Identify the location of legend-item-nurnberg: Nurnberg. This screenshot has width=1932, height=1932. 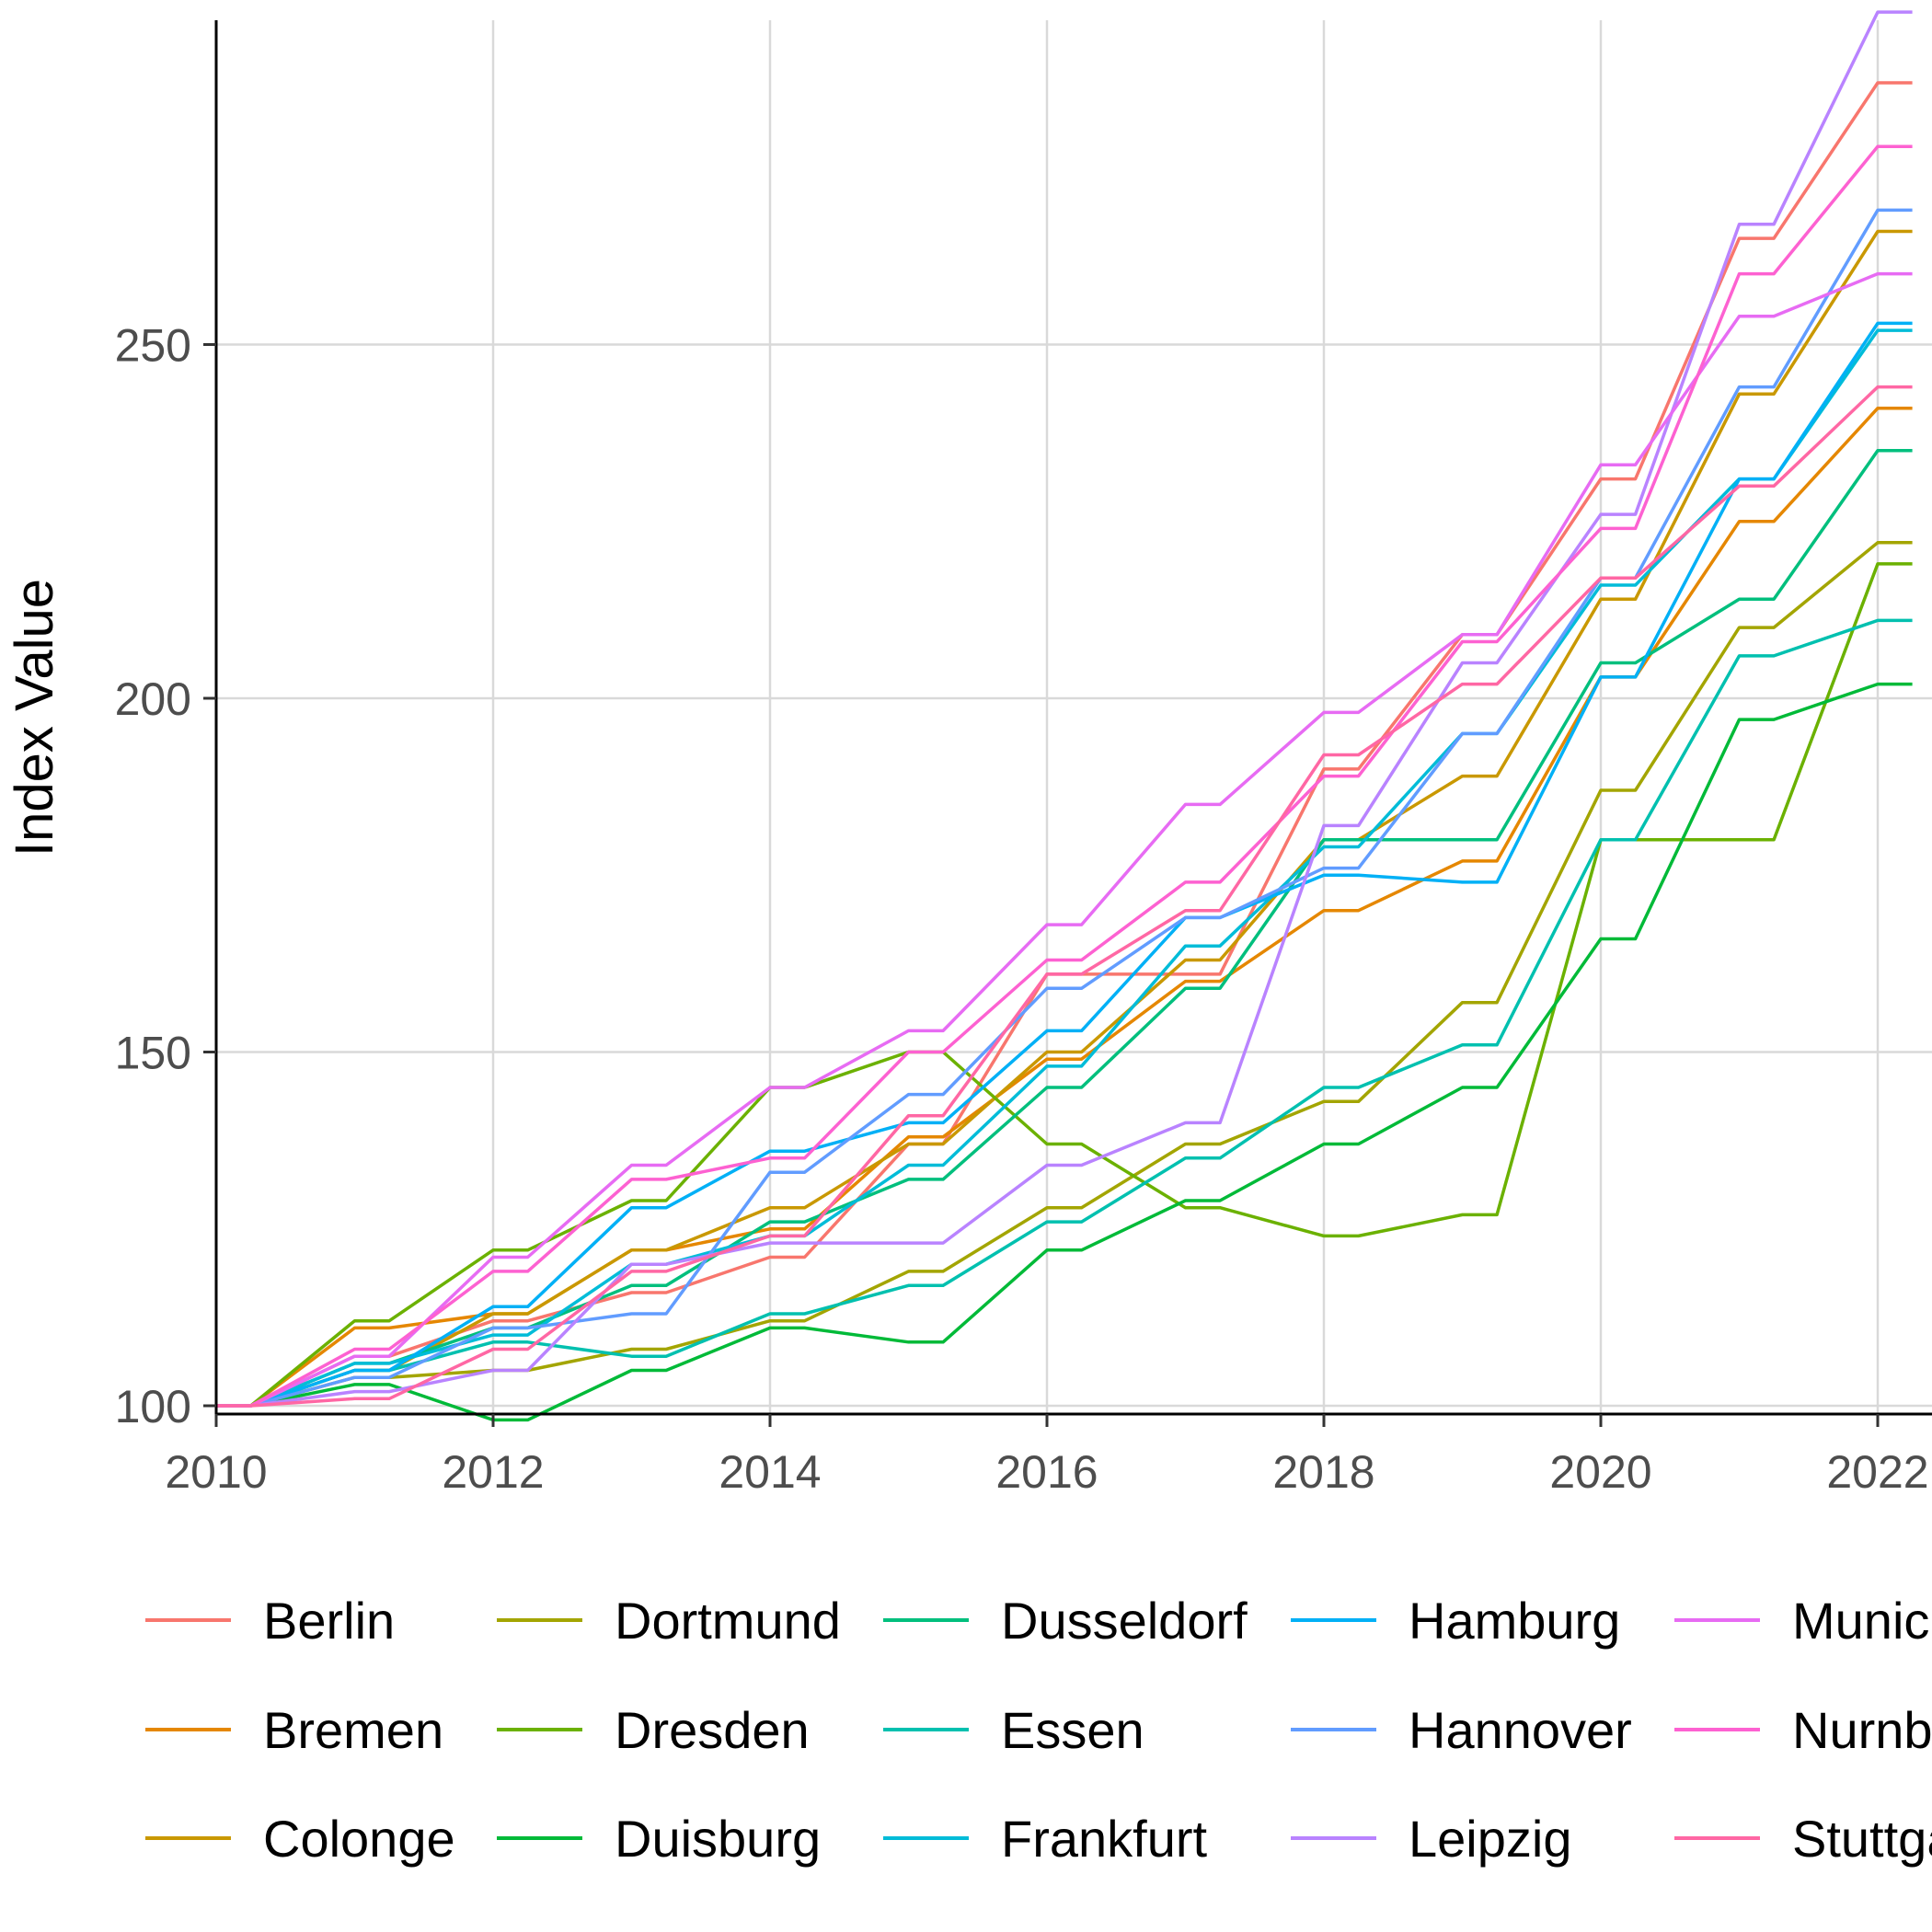
(1803, 1730).